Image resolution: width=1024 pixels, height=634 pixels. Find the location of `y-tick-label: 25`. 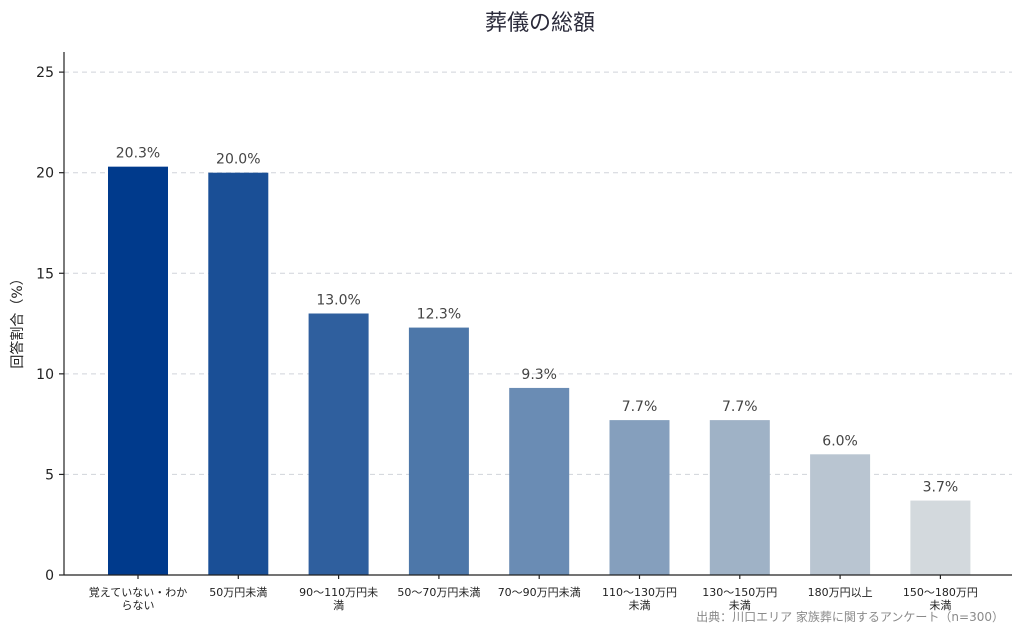

y-tick-label: 25 is located at coordinates (45, 73).